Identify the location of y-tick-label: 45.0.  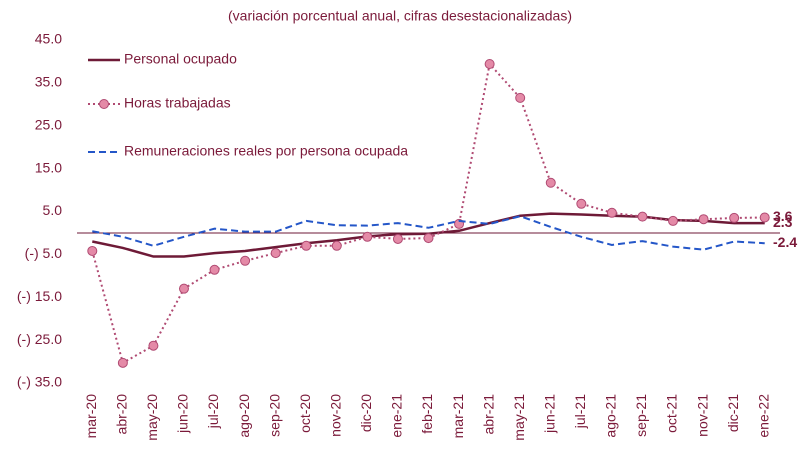
(48, 39).